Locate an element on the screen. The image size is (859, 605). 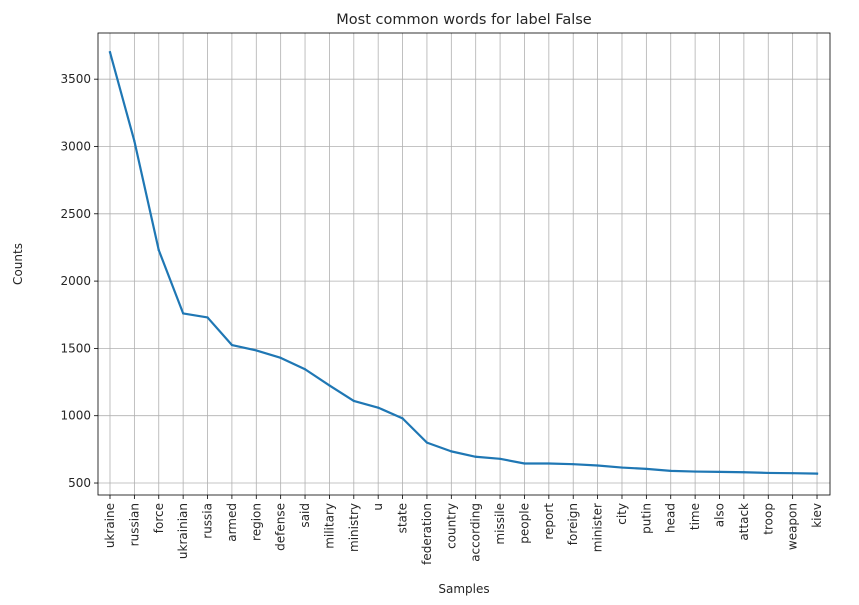
x-tick-label: country is located at coordinates (451, 526).